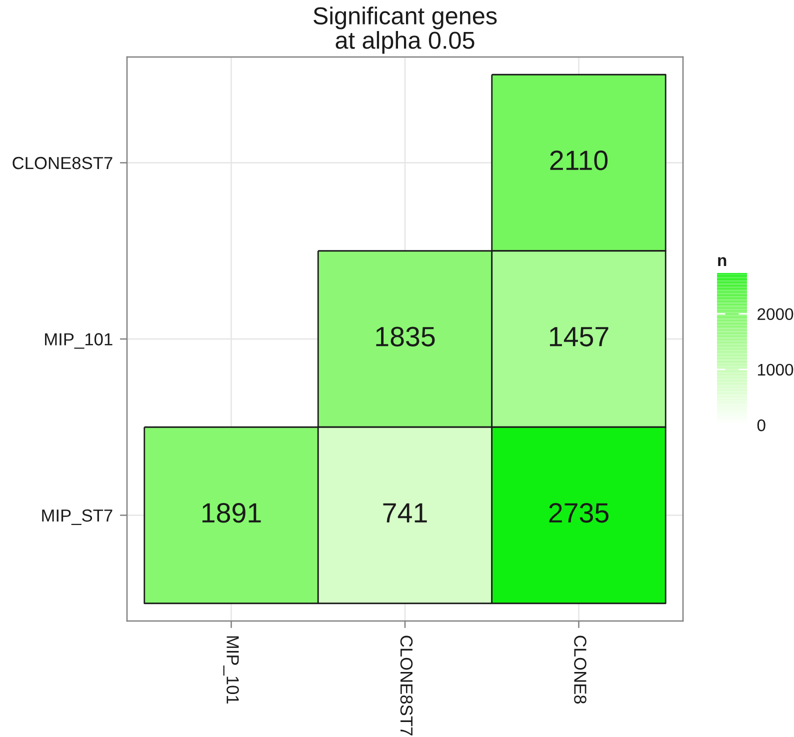  What do you see at coordinates (62, 163) in the screenshot?
I see `y-tick-label: CLONE8ST7` at bounding box center [62, 163].